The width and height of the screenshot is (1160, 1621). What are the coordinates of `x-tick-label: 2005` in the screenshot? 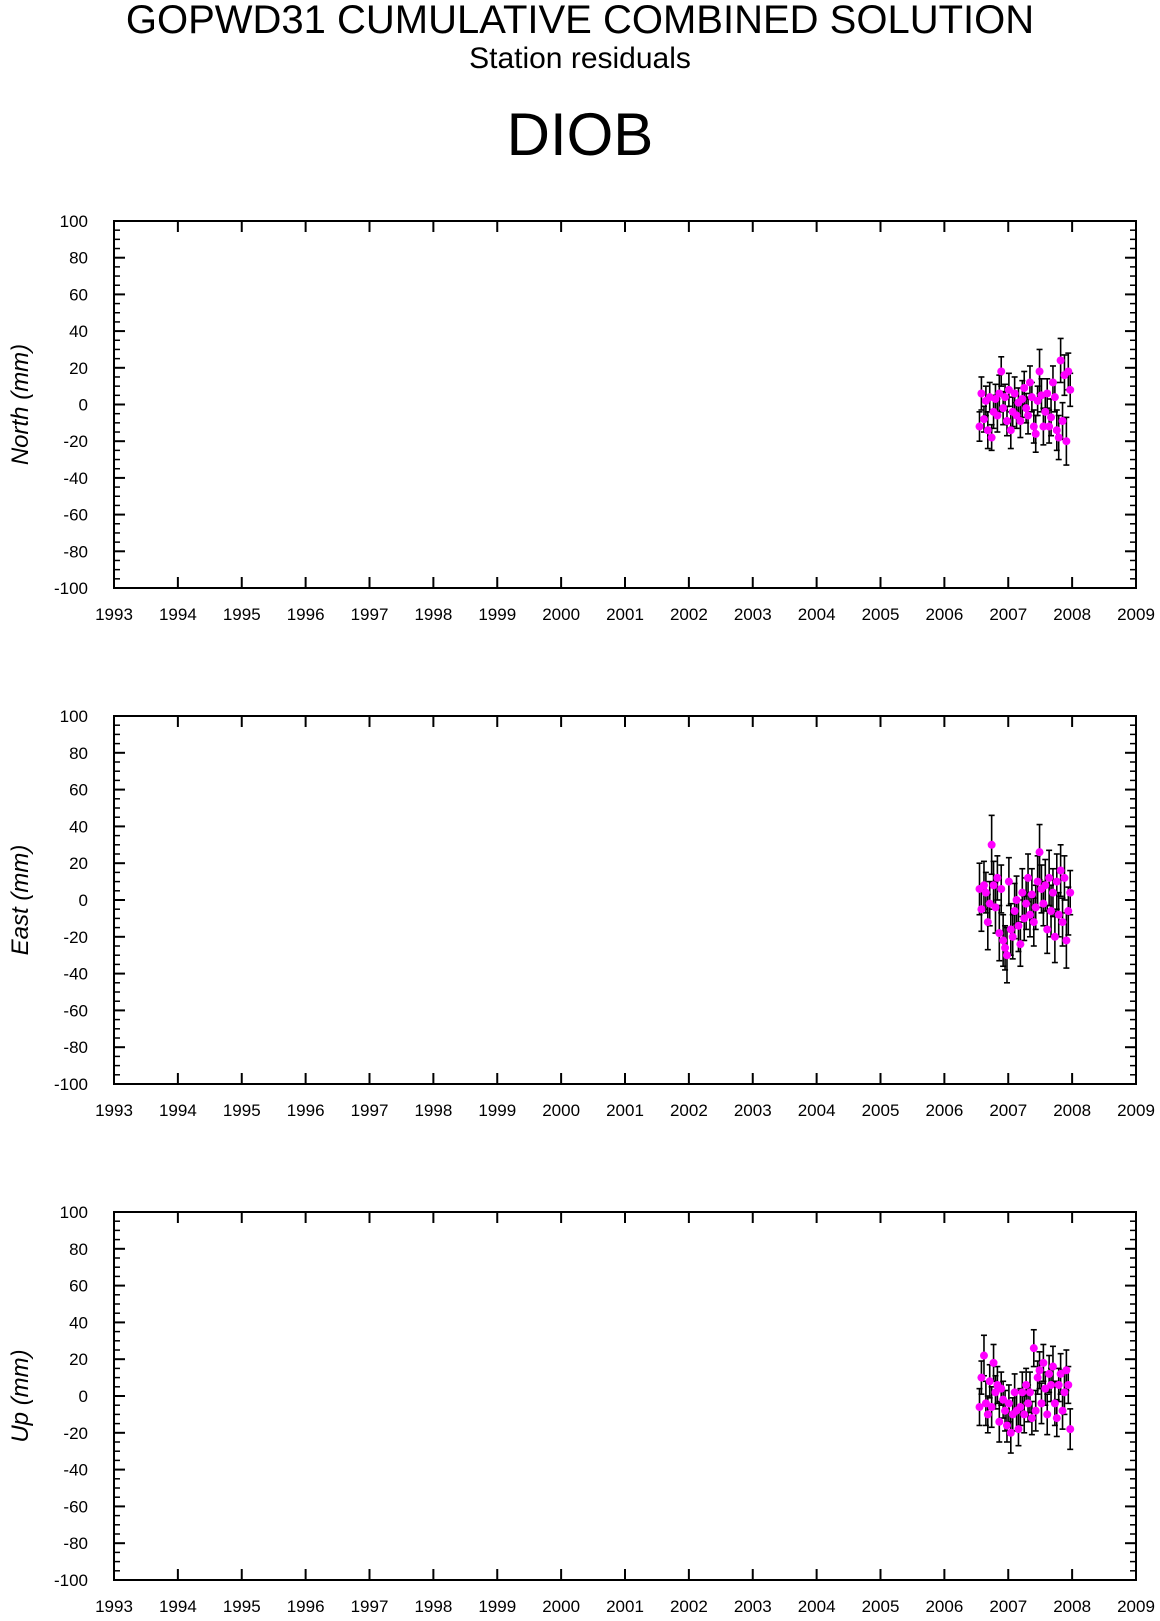 It's located at (881, 1606).